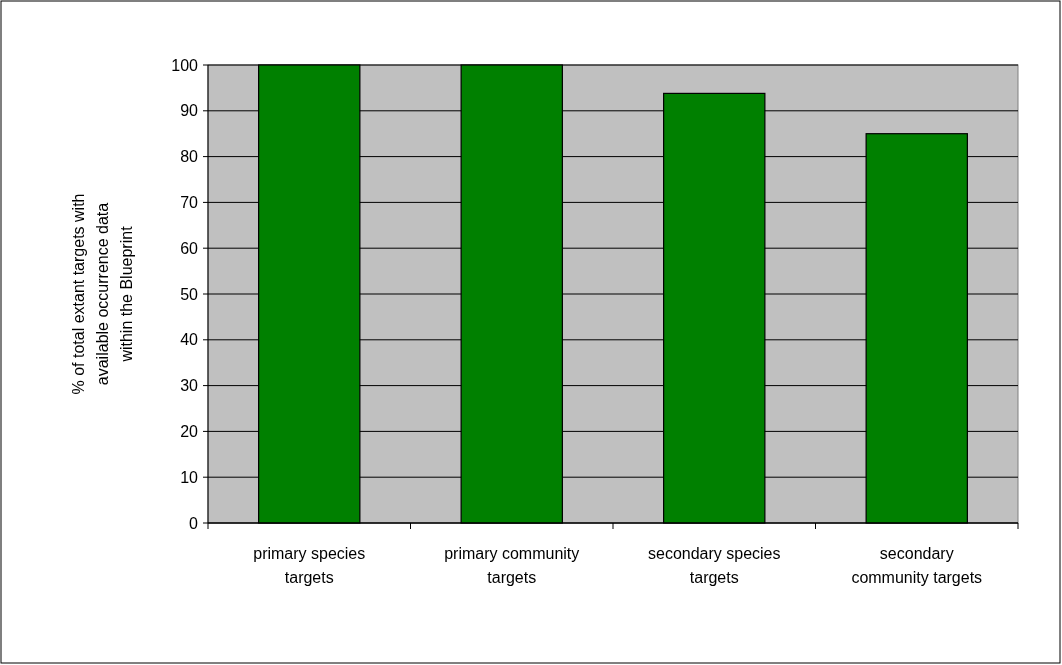 The width and height of the screenshot is (1062, 665). I want to click on y-tick-label: 10, so click(189, 477).